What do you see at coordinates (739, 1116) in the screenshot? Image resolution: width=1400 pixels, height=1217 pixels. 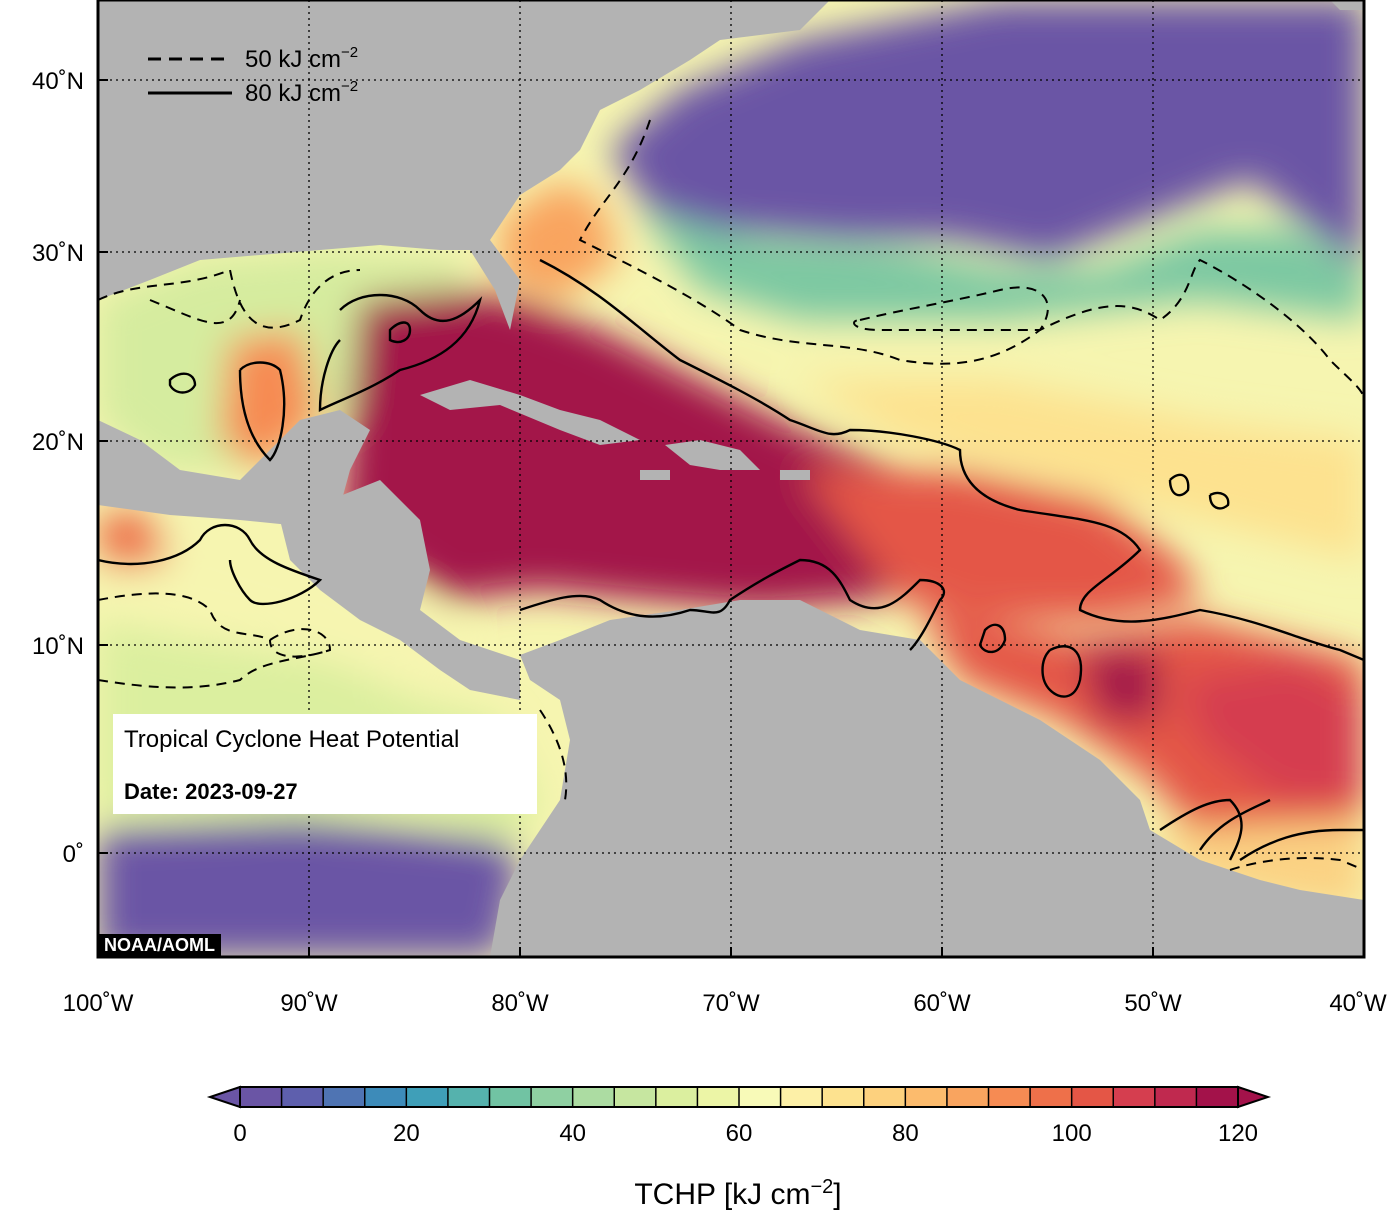 I see `colorbar: 0 20 40 60 80 100 120` at bounding box center [739, 1116].